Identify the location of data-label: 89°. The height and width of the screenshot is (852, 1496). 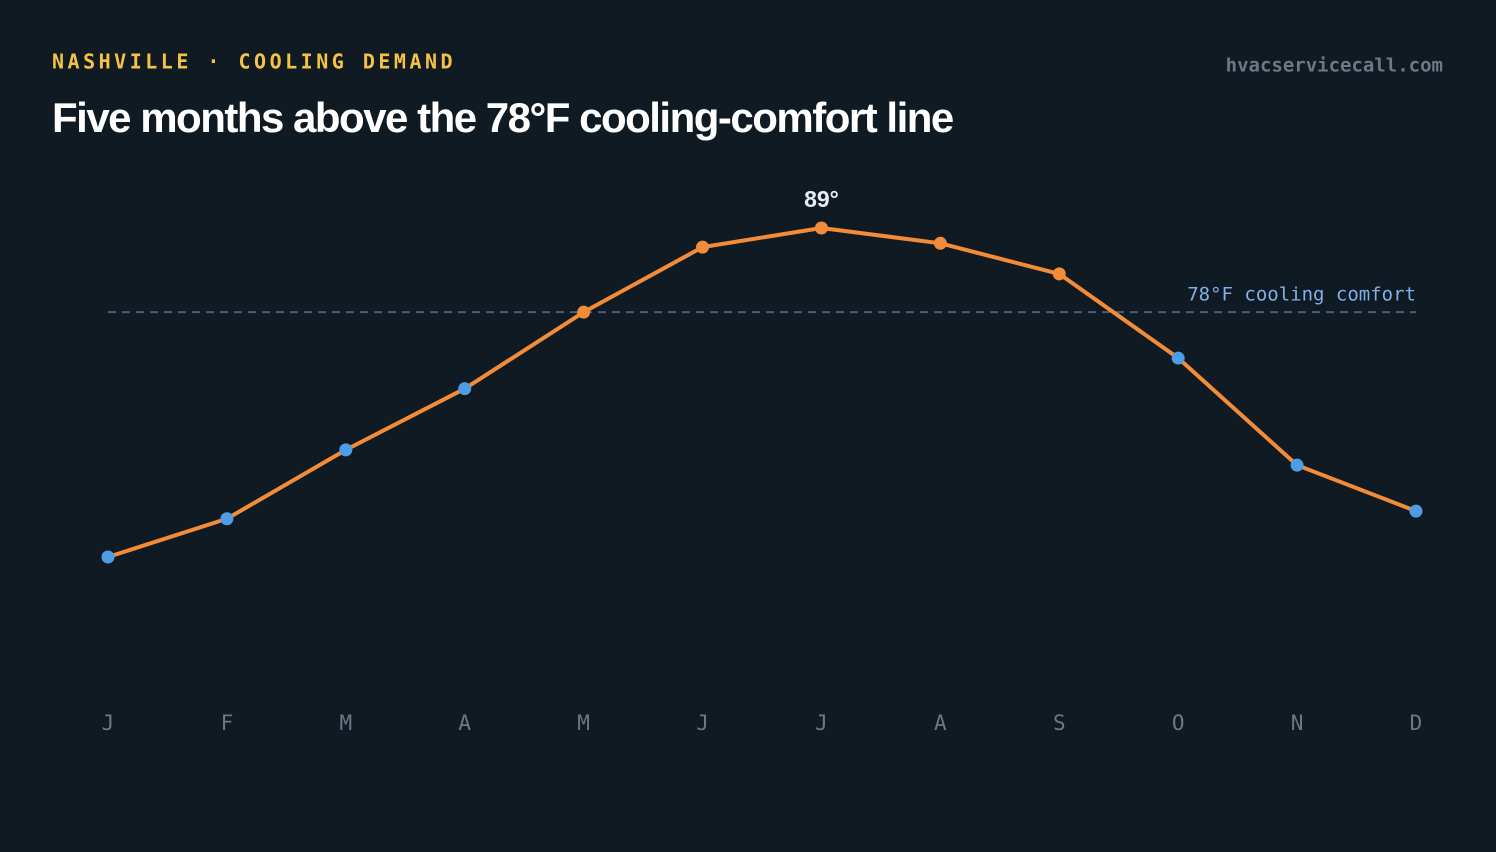
(821, 199).